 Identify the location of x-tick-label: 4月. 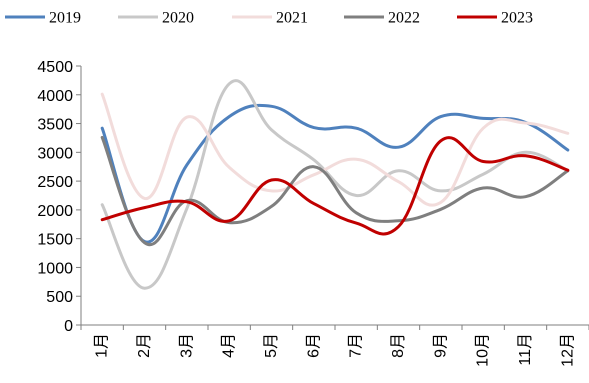
(229, 345).